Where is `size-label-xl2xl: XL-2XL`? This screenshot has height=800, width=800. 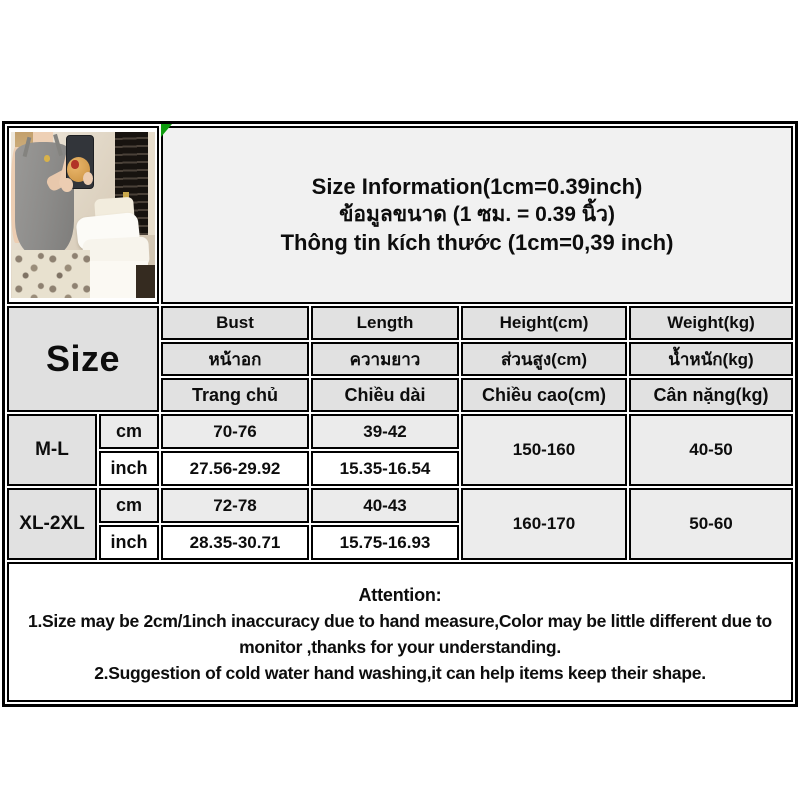 size-label-xl2xl: XL-2XL is located at coordinates (52, 524).